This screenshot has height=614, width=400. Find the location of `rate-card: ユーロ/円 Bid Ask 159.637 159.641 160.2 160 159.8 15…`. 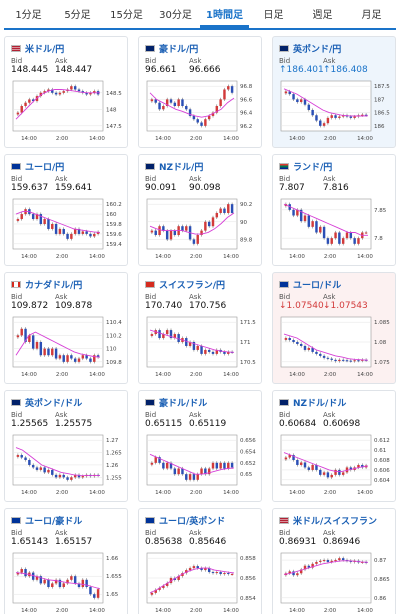

rate-card: ユーロ/円 Bid Ask 159.637 159.641 160.2 160 159.8 15… is located at coordinates (66, 210).